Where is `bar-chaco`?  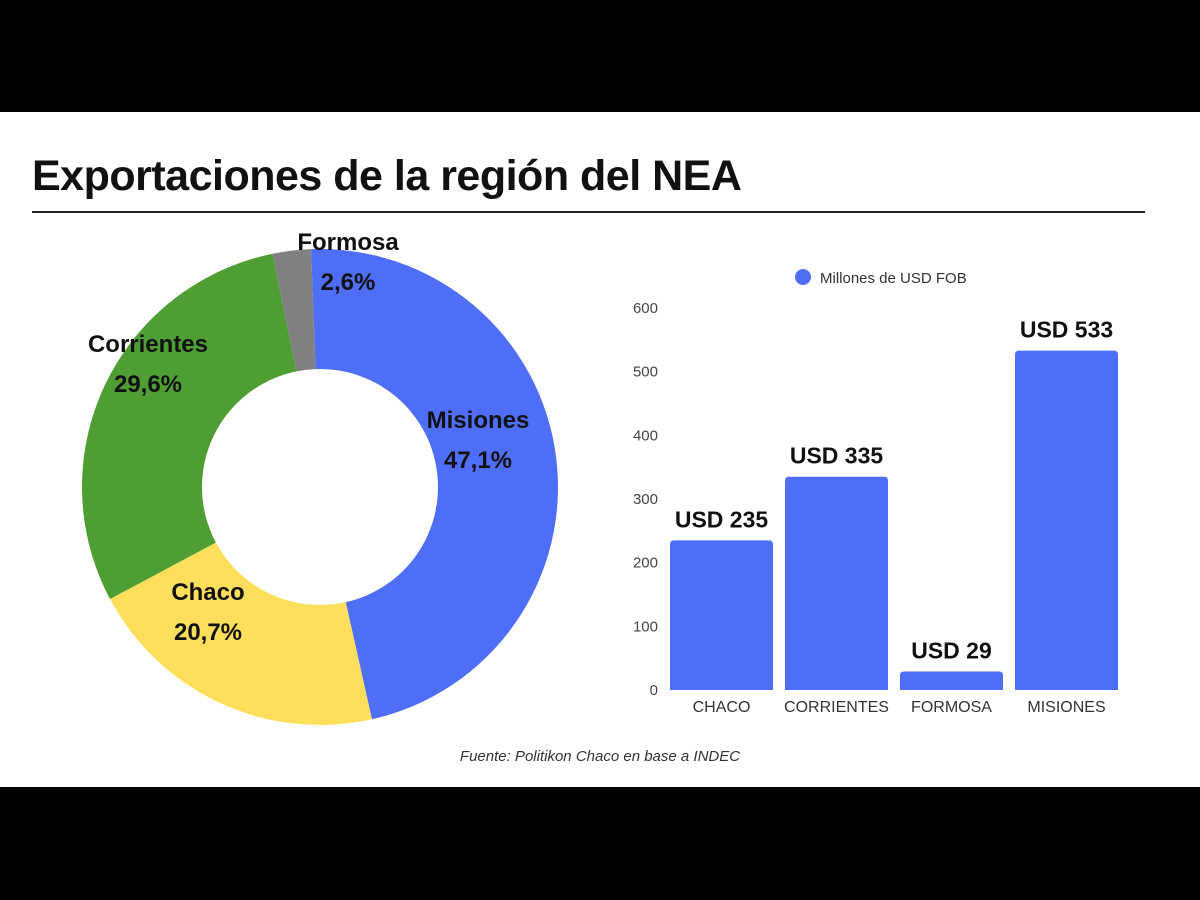
bar-chaco is located at coordinates (721, 615).